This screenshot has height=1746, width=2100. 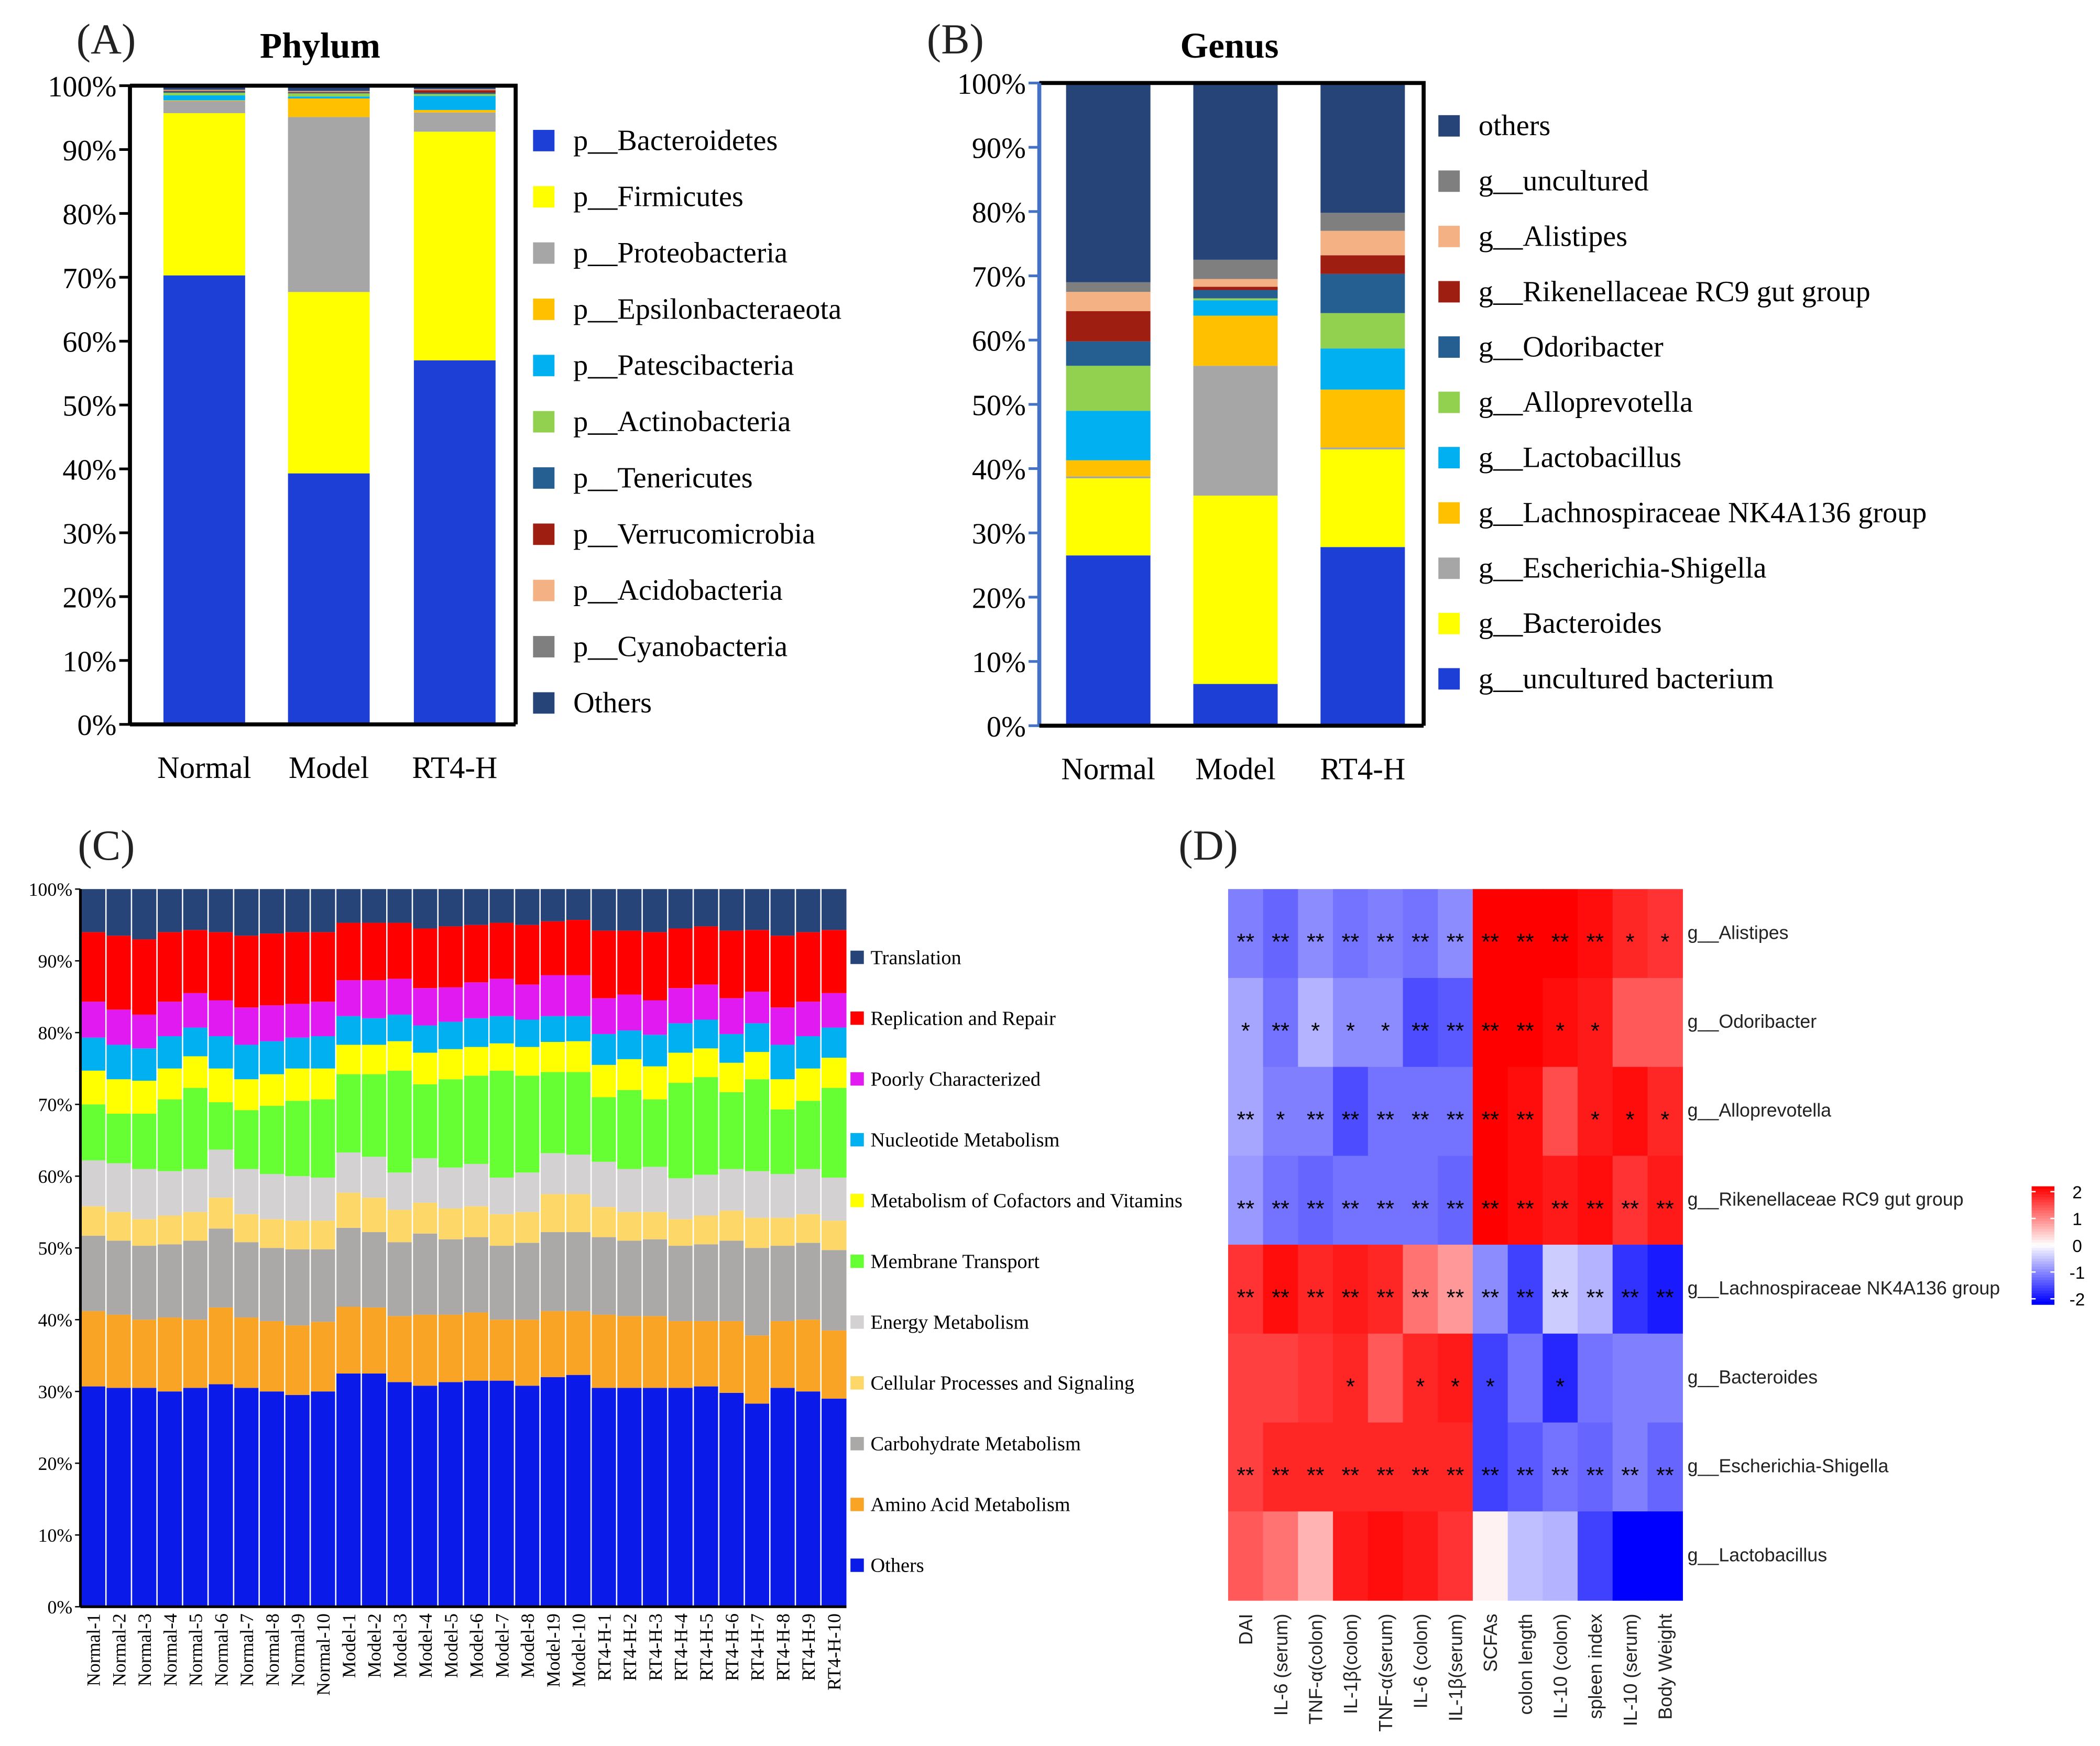 What do you see at coordinates (1570, 623) in the screenshot?
I see `legend-label: g__Bacteroides` at bounding box center [1570, 623].